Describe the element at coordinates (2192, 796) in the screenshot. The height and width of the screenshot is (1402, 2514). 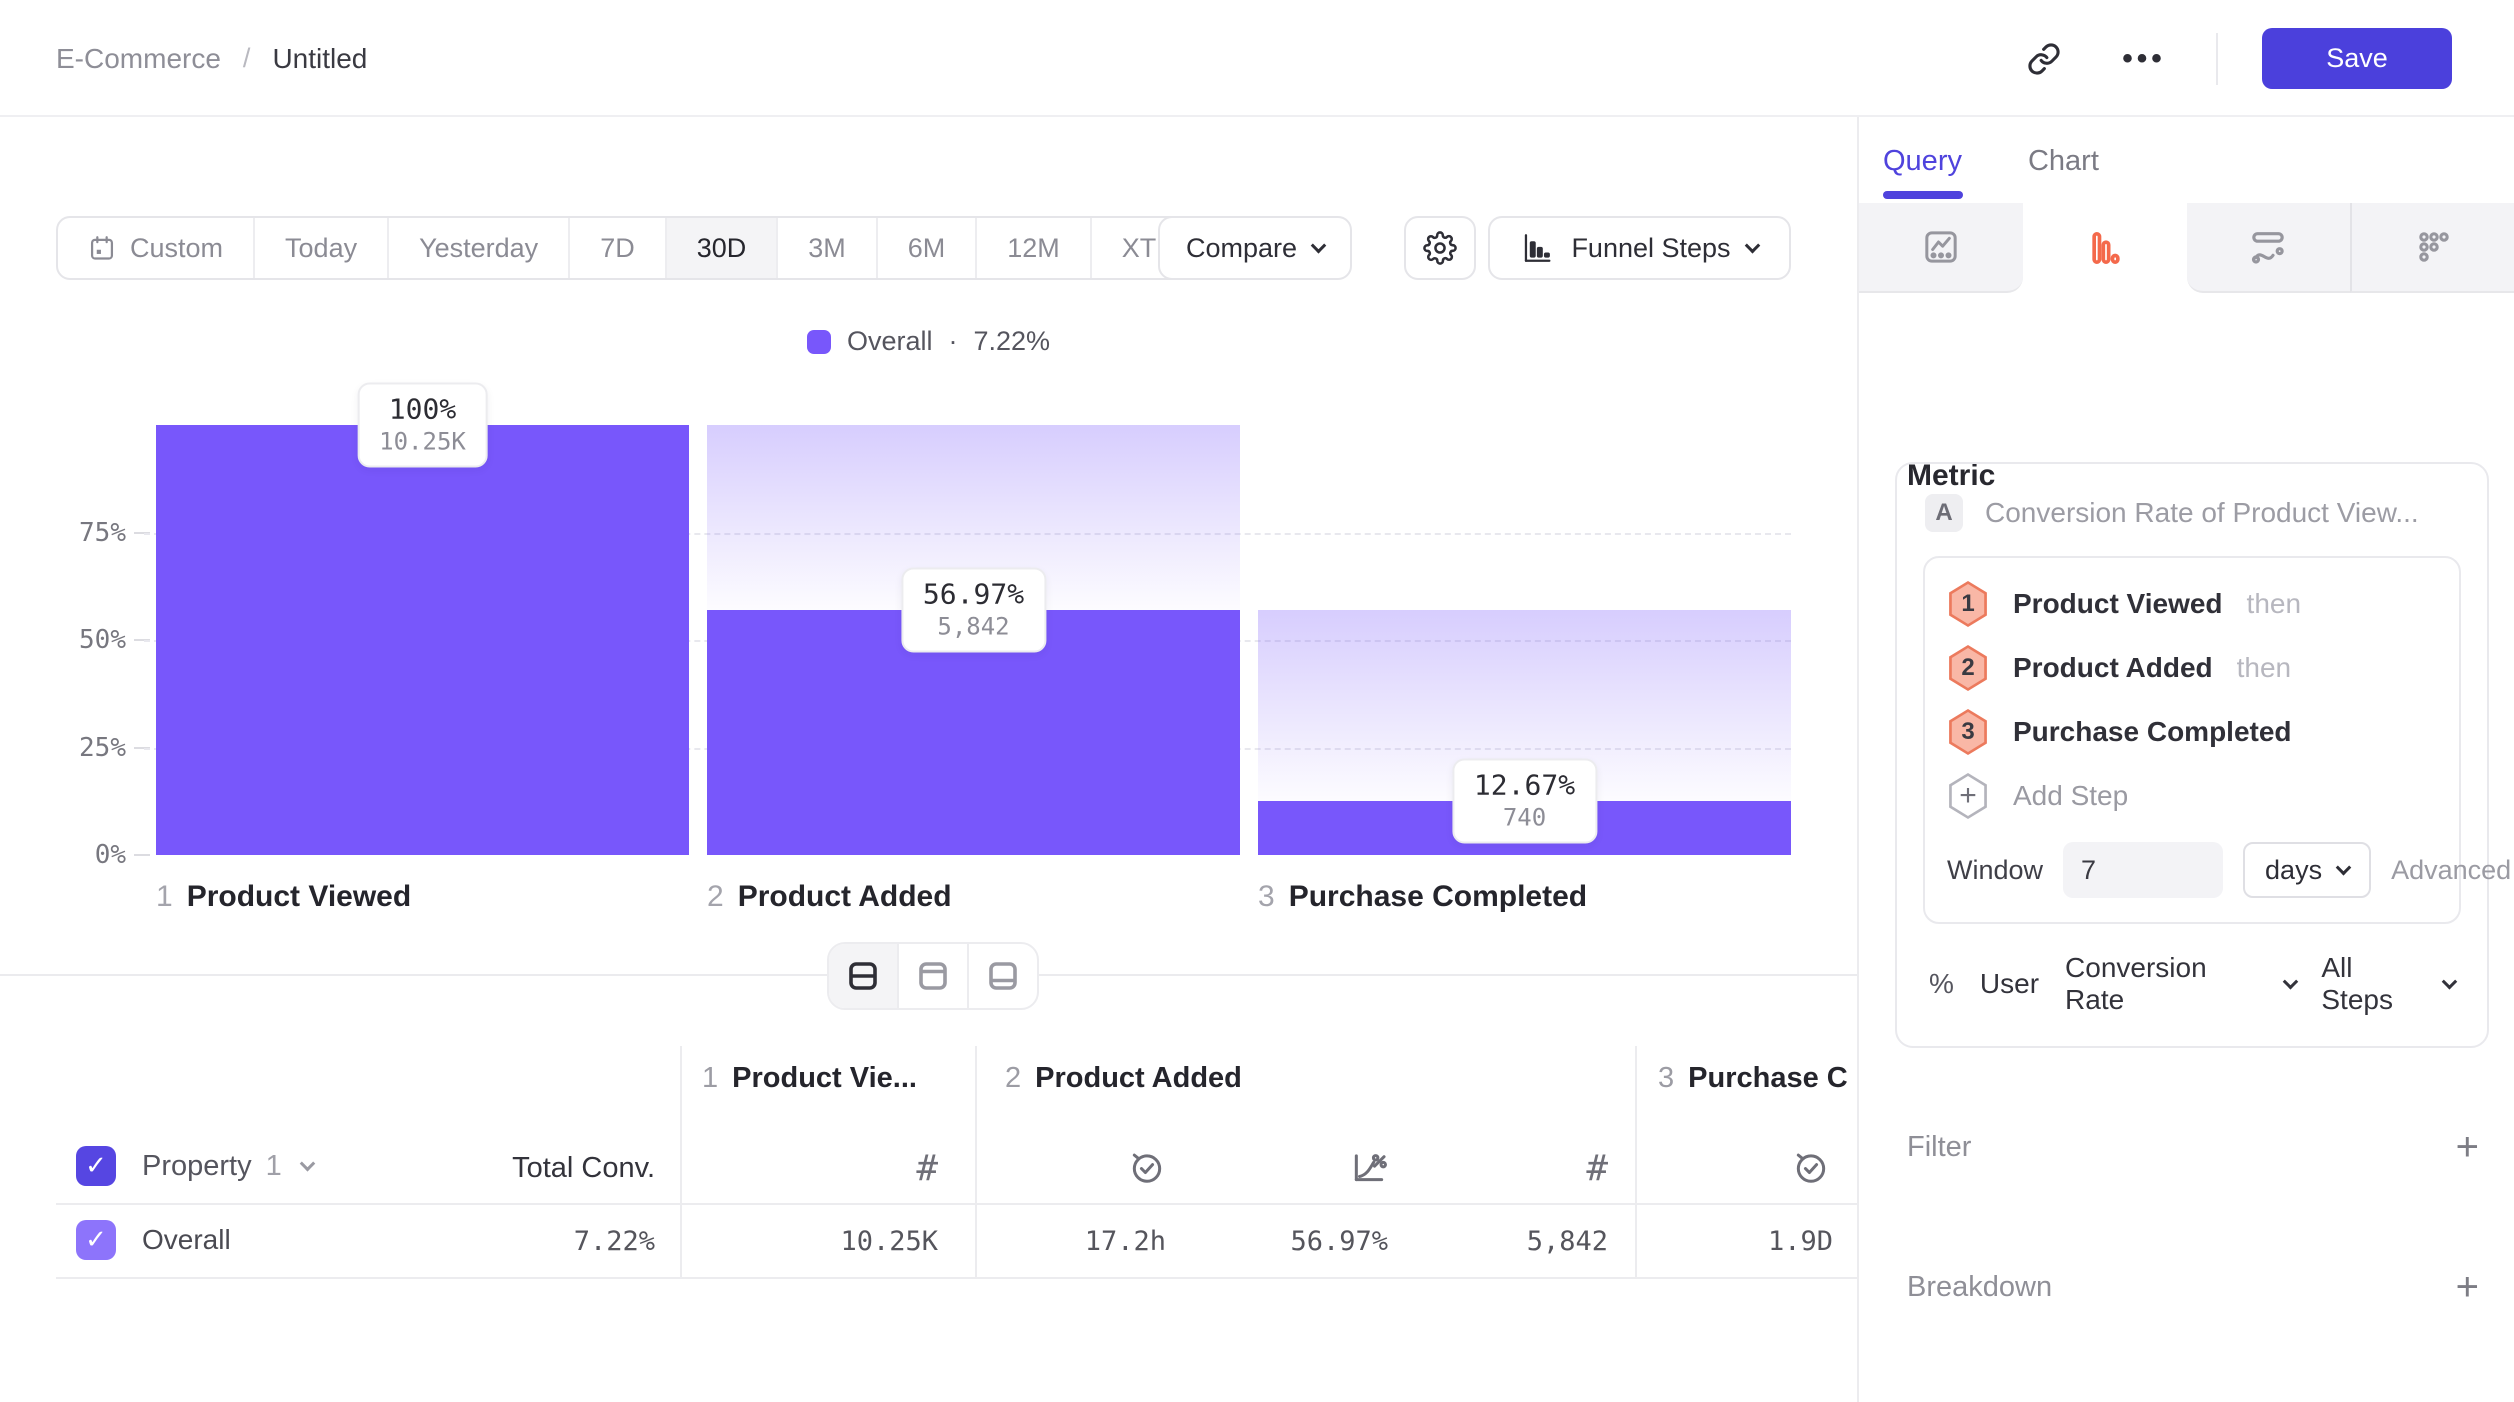
I see `add-step-button: + Add Step` at that location.